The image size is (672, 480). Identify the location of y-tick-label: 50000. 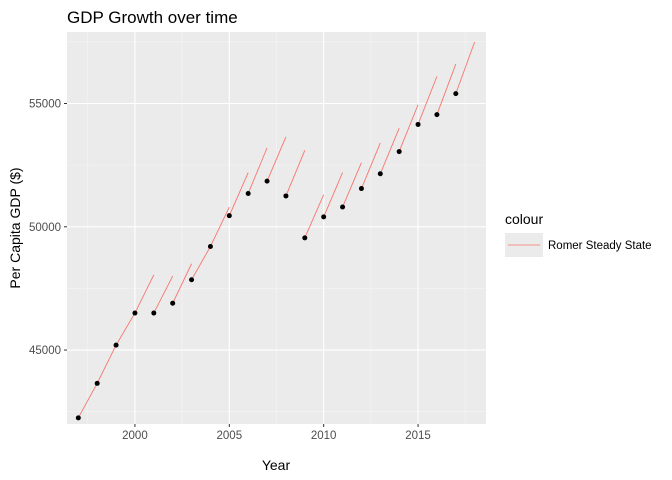
(45, 228).